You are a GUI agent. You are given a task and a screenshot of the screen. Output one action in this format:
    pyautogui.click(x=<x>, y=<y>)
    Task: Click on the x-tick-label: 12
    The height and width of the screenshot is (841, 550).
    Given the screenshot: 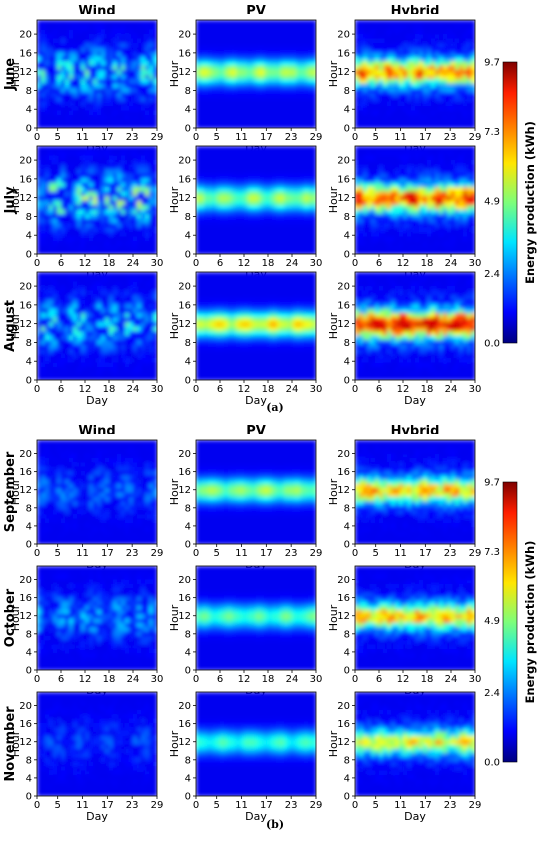 What is the action you would take?
    pyautogui.click(x=244, y=263)
    